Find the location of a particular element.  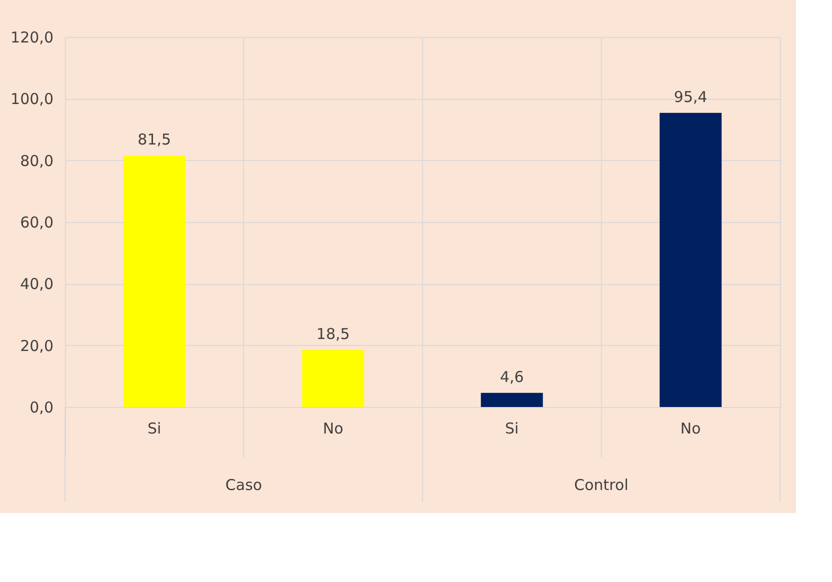

text: Control is located at coordinates (601, 485).